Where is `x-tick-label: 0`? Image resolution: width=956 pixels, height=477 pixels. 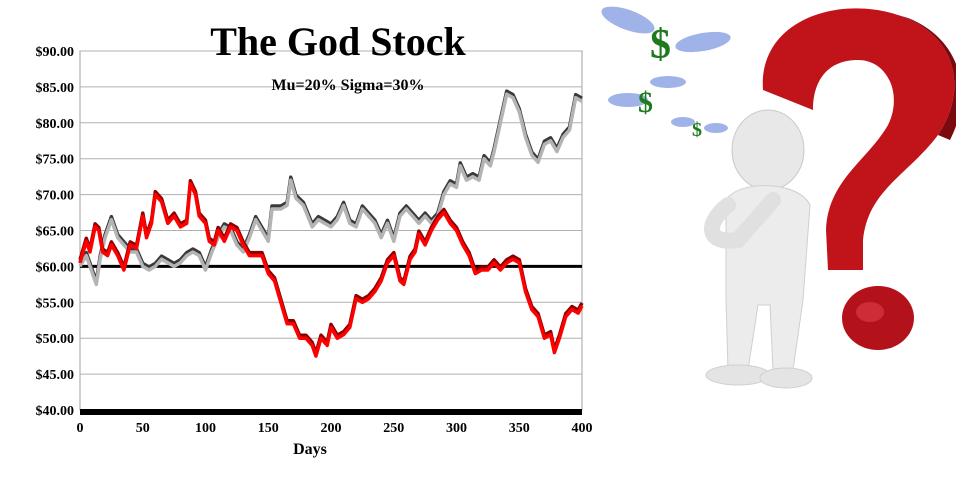
x-tick-label: 0 is located at coordinates (80, 428).